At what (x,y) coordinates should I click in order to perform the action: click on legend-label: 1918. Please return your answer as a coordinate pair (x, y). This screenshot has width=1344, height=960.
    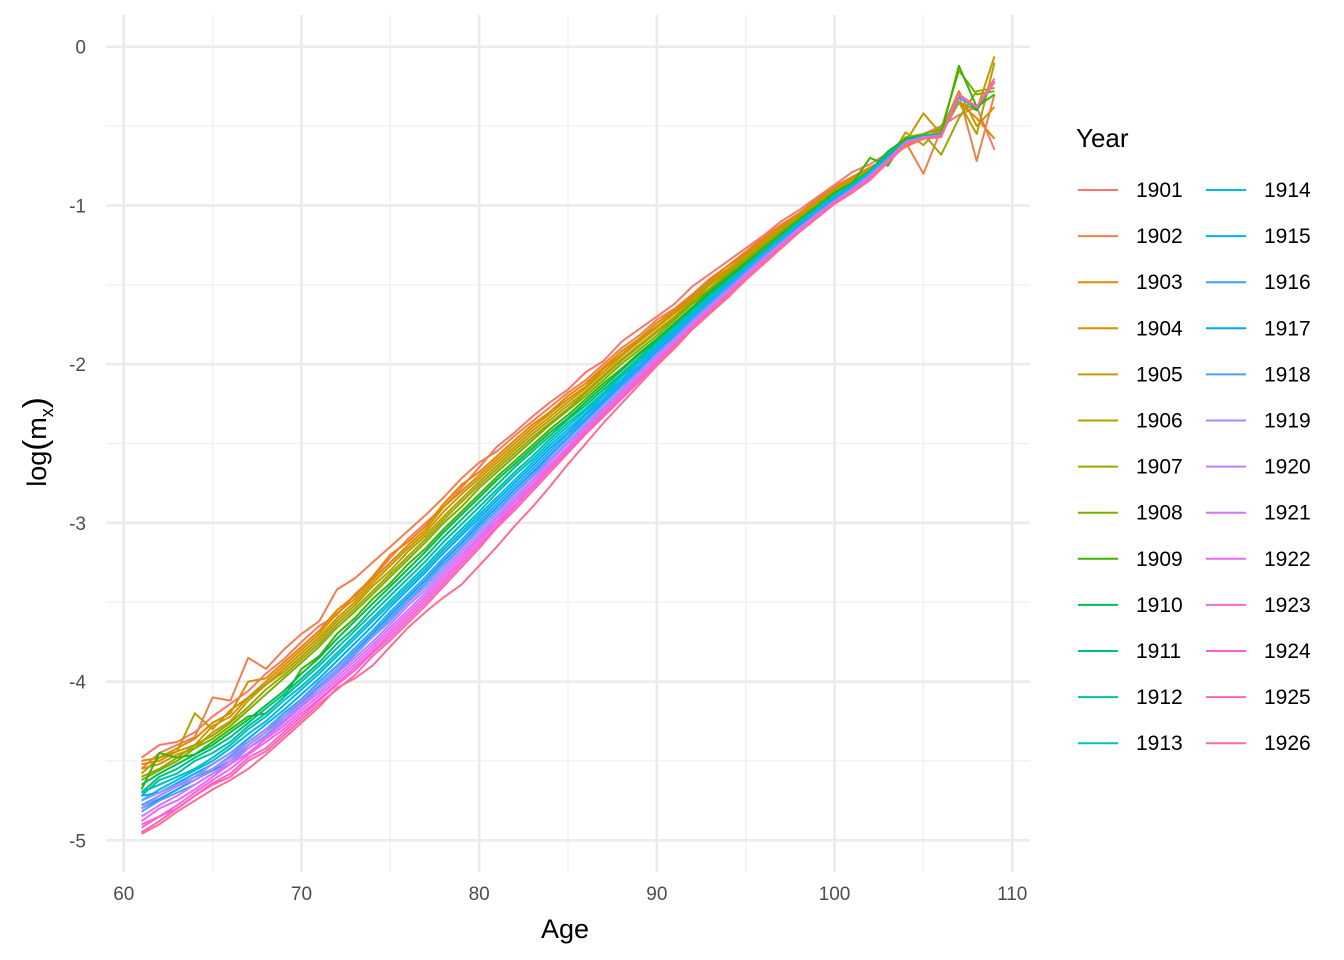
    Looking at the image, I should click on (1287, 374).